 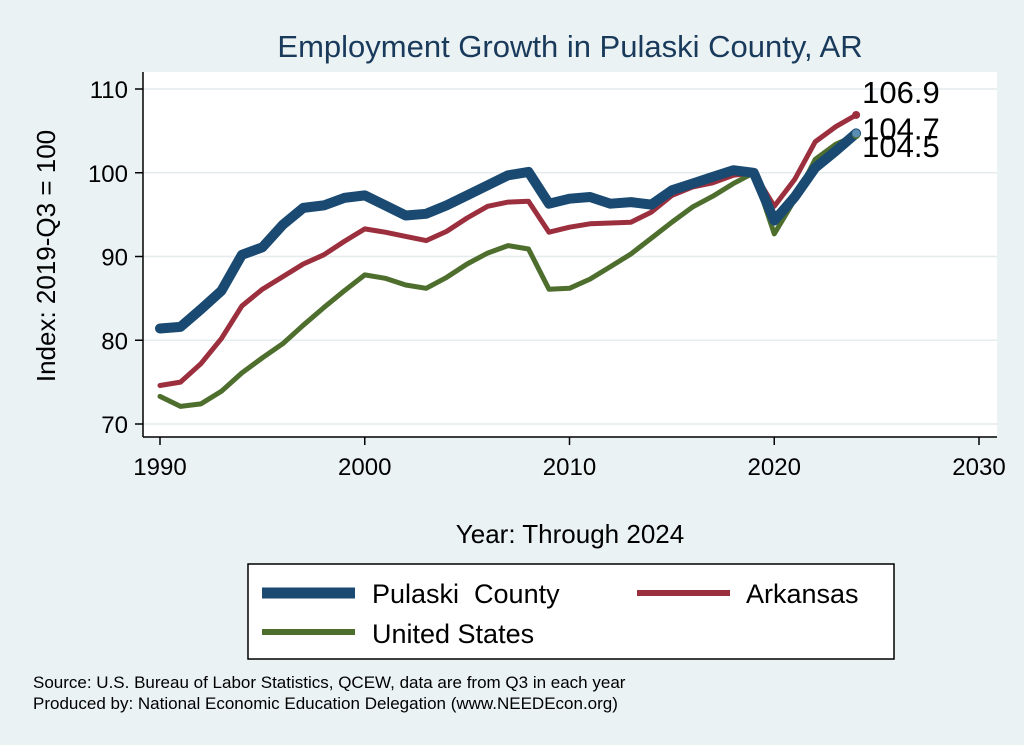 I want to click on legend-box, so click(x=571, y=611).